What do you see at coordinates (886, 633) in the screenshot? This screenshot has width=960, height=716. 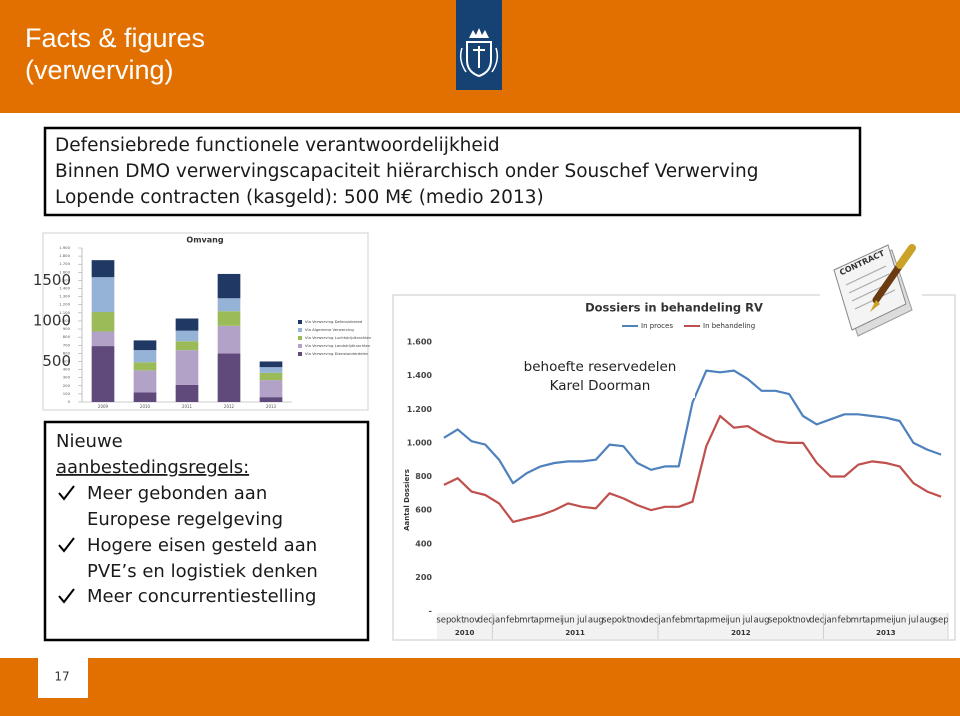 I see `x-group-label: 2013` at bounding box center [886, 633].